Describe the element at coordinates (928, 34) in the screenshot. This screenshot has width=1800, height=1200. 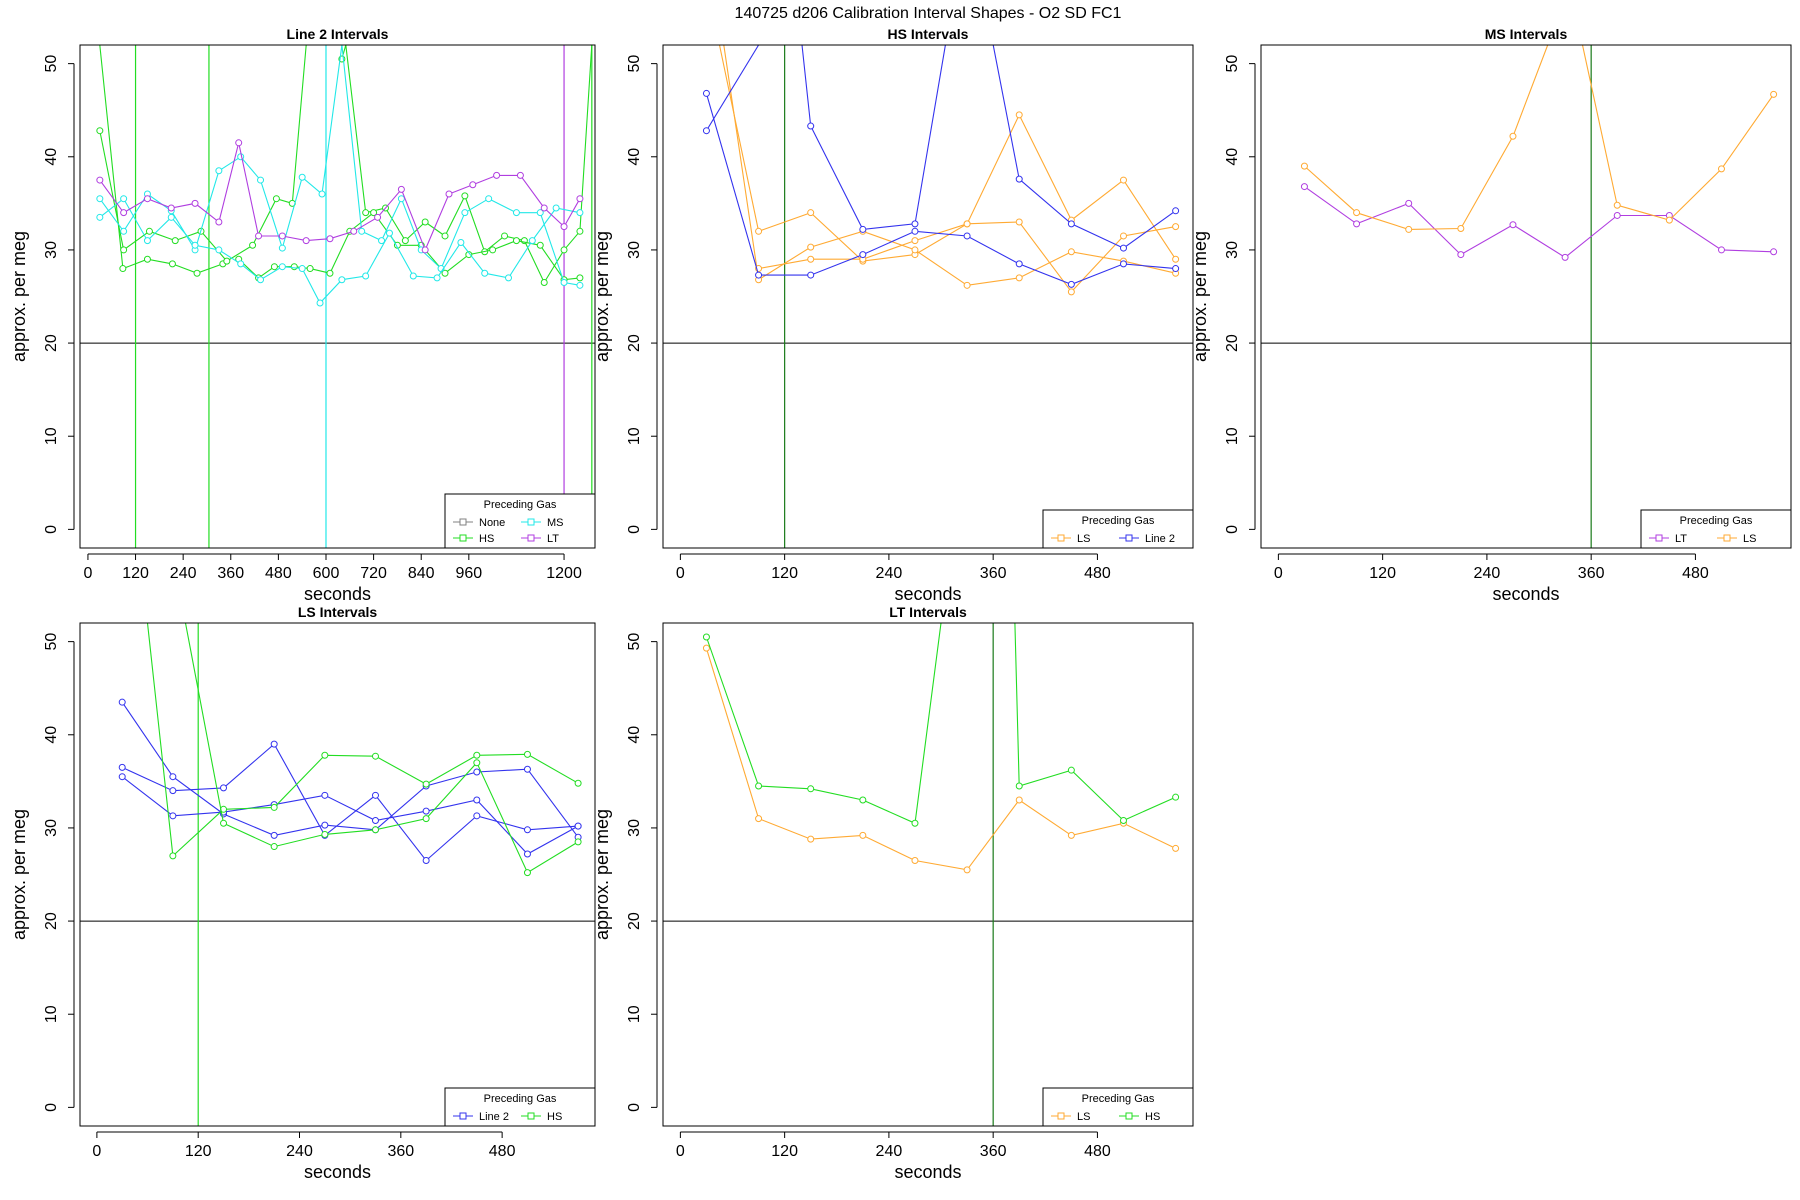
I see `panel-title: HS Intervals` at that location.